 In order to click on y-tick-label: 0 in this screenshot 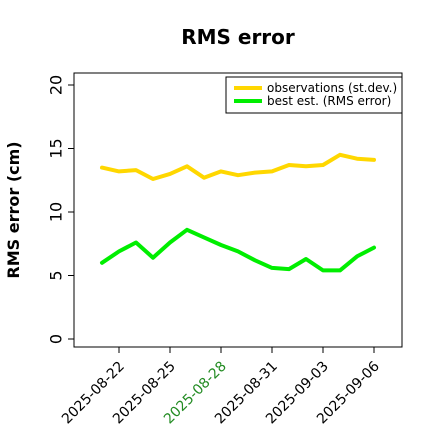, I will do `click(56, 339)`.